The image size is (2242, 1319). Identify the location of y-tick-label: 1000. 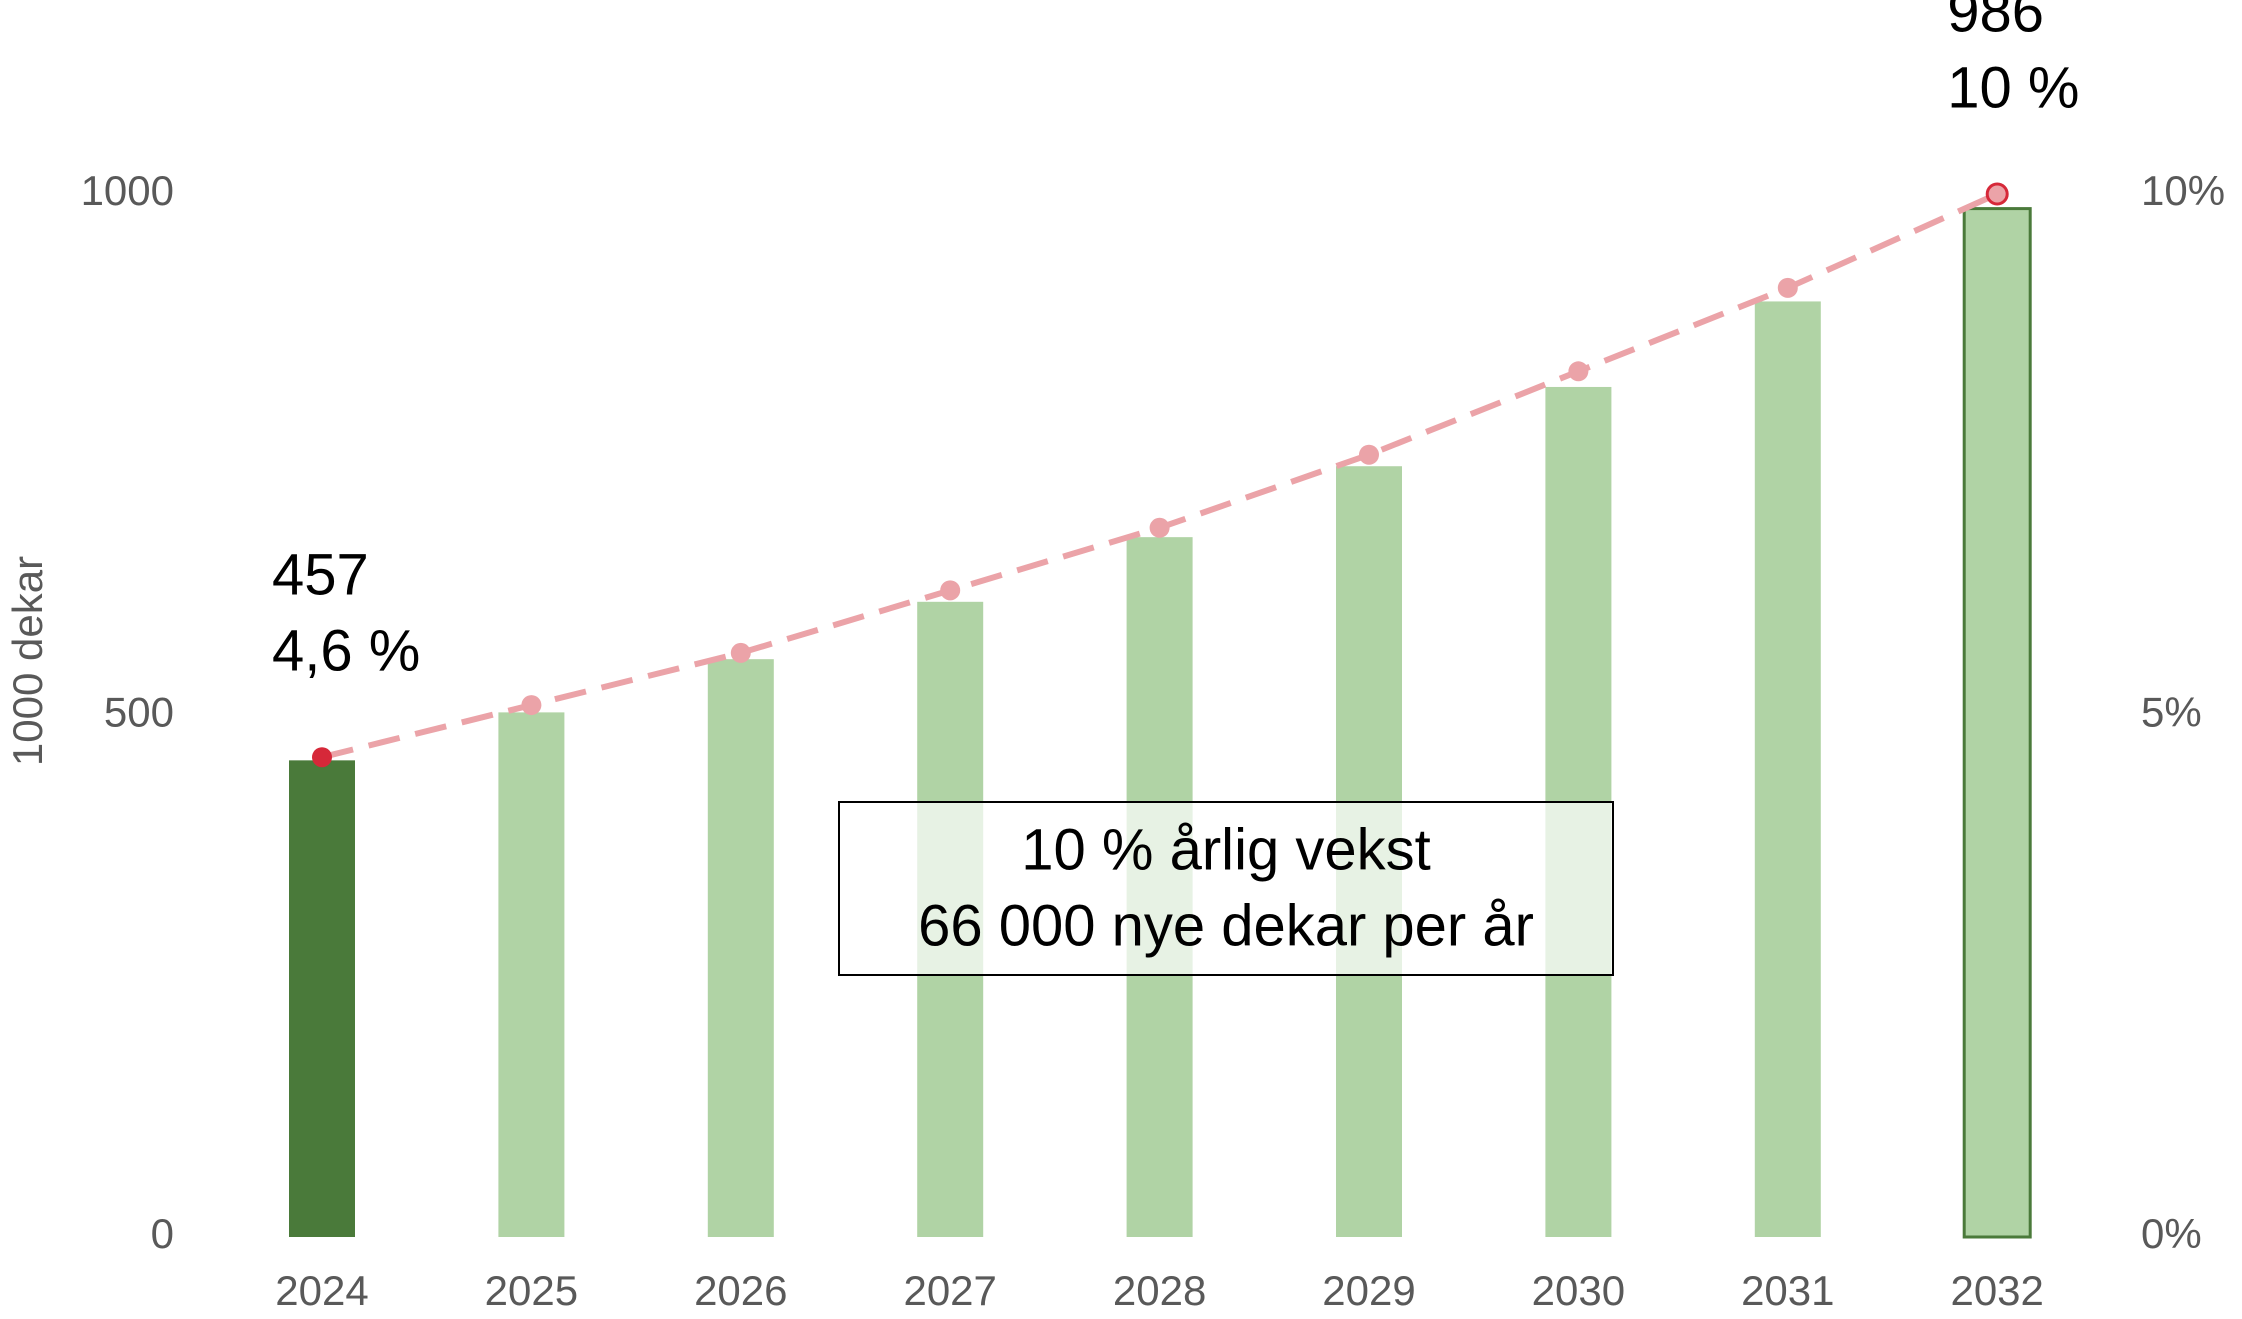
(127, 190).